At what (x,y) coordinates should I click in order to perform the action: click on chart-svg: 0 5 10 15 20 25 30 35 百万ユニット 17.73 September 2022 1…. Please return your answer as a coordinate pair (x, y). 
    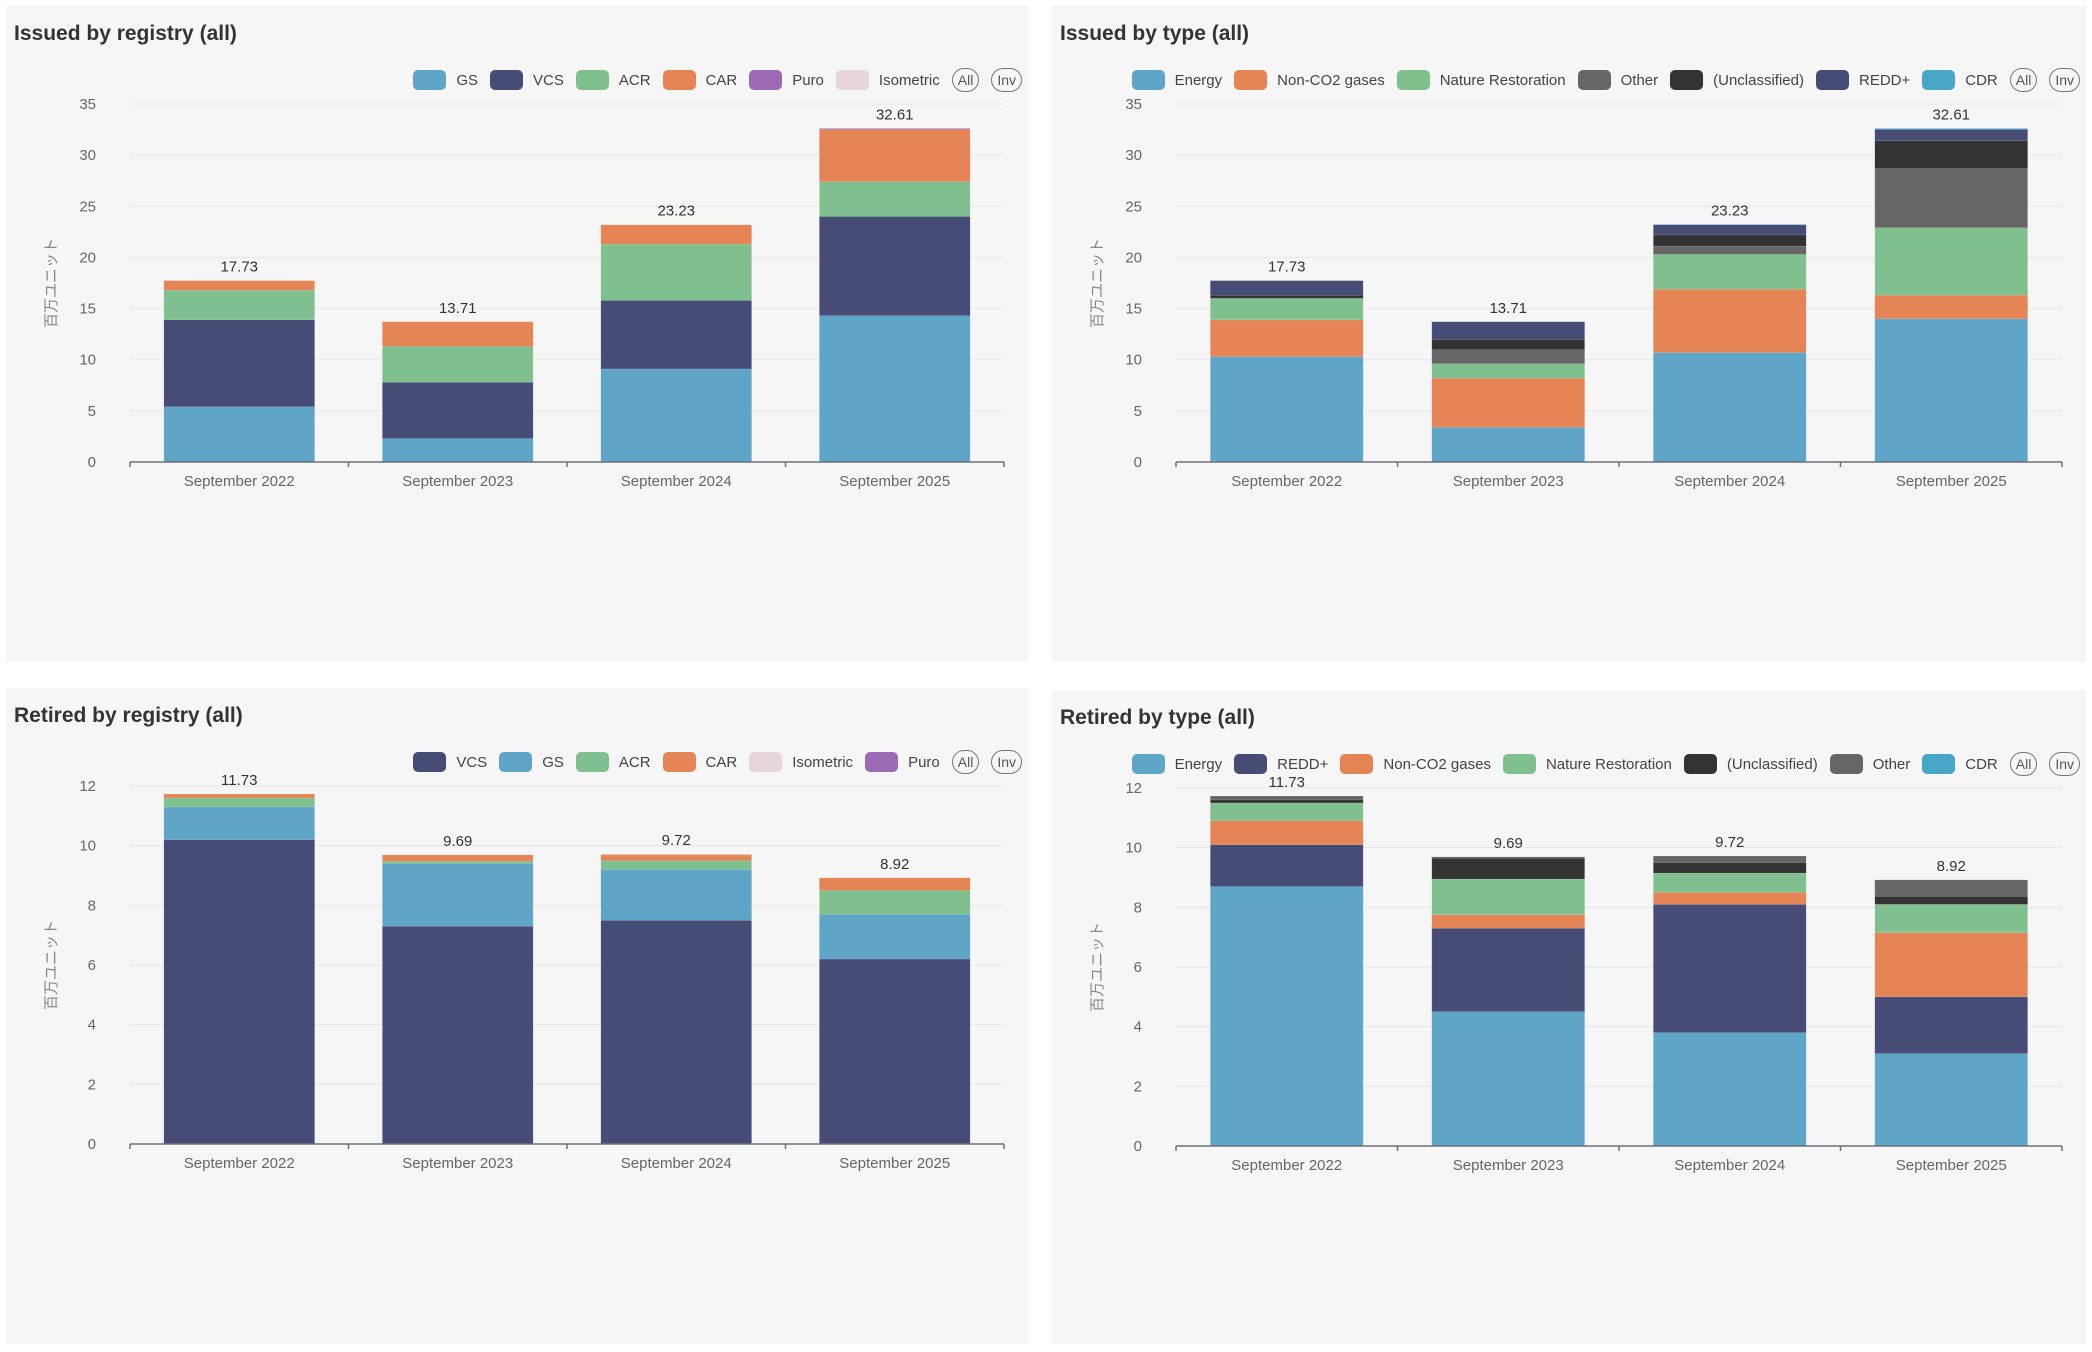
    Looking at the image, I should click on (524, 293).